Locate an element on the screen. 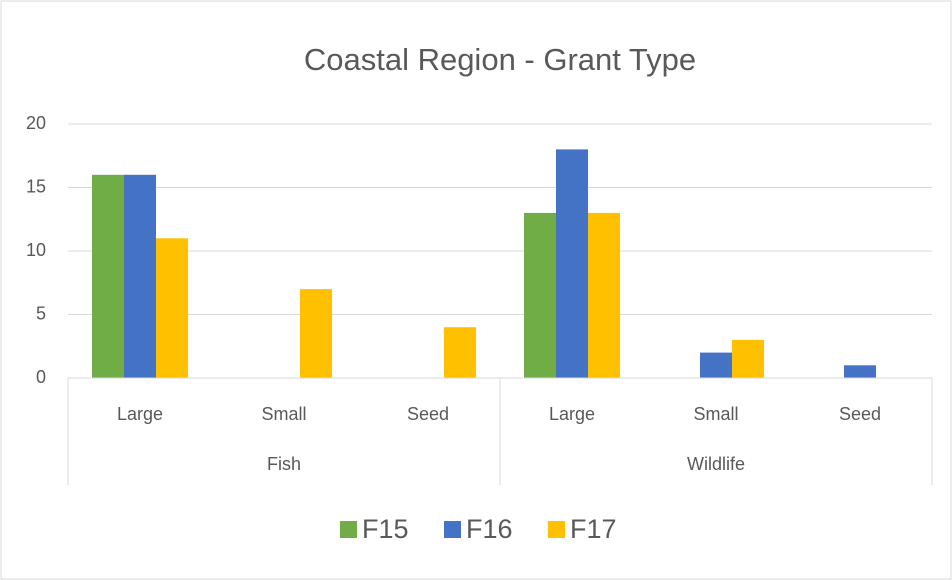  legend-label: F15 is located at coordinates (385, 529).